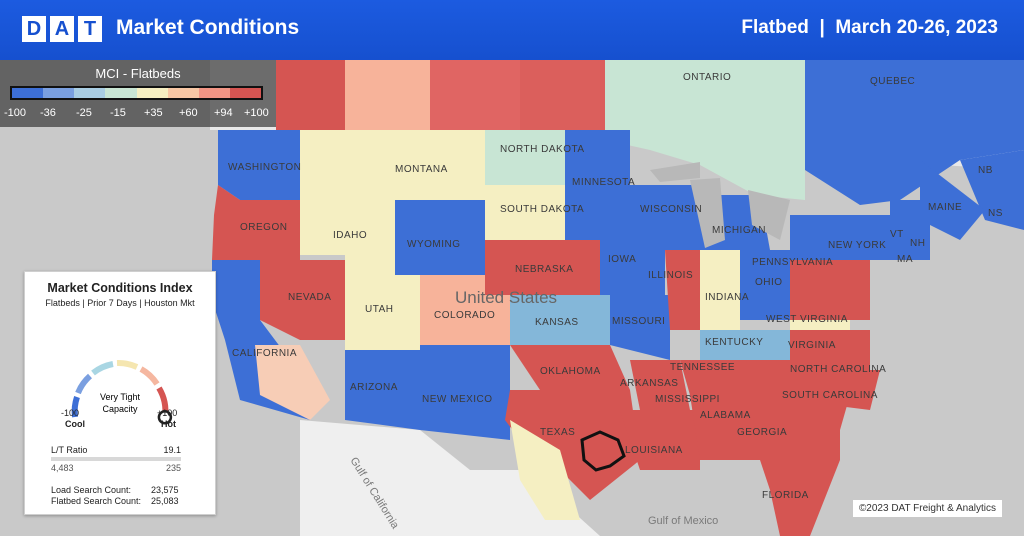 The height and width of the screenshot is (536, 1024). I want to click on legend-tick: +100, so click(256, 113).